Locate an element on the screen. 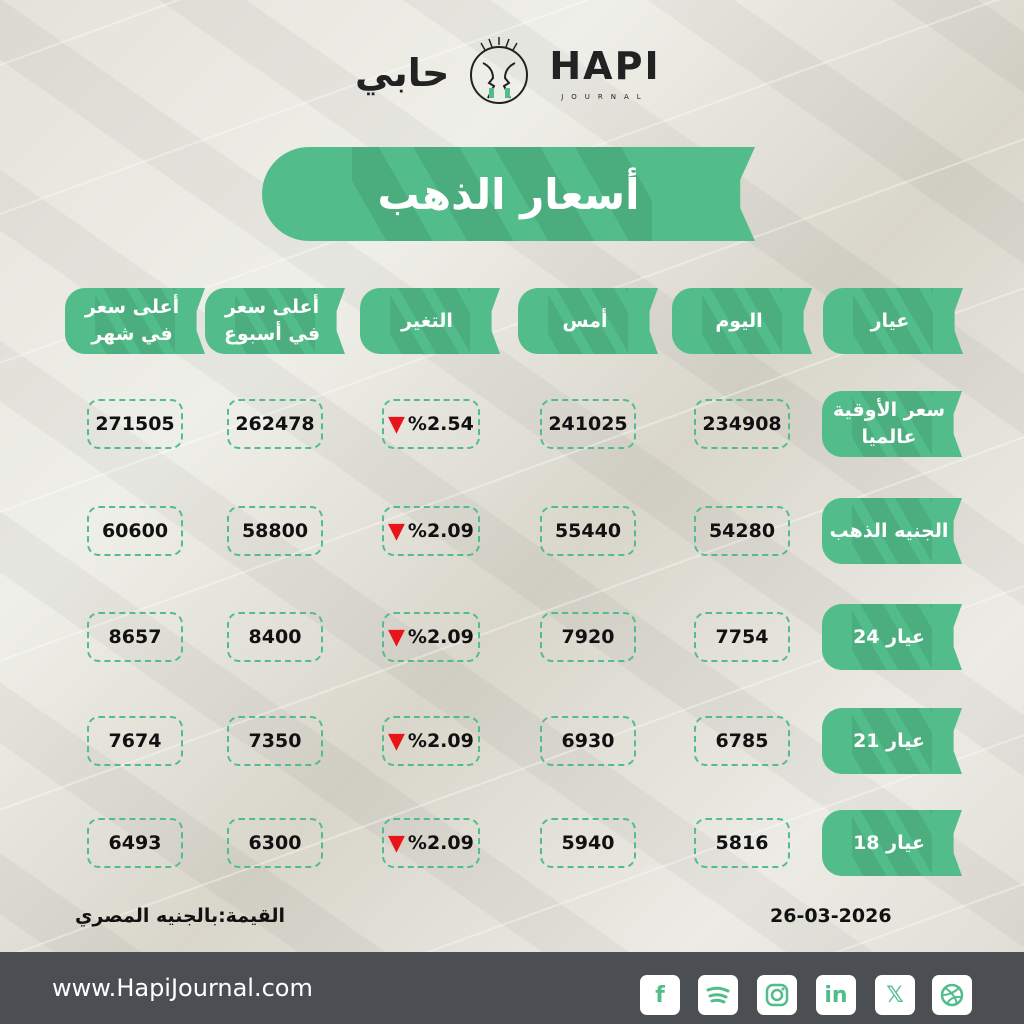 The height and width of the screenshot is (1024, 1024). header-karat: عيار is located at coordinates (893, 321).